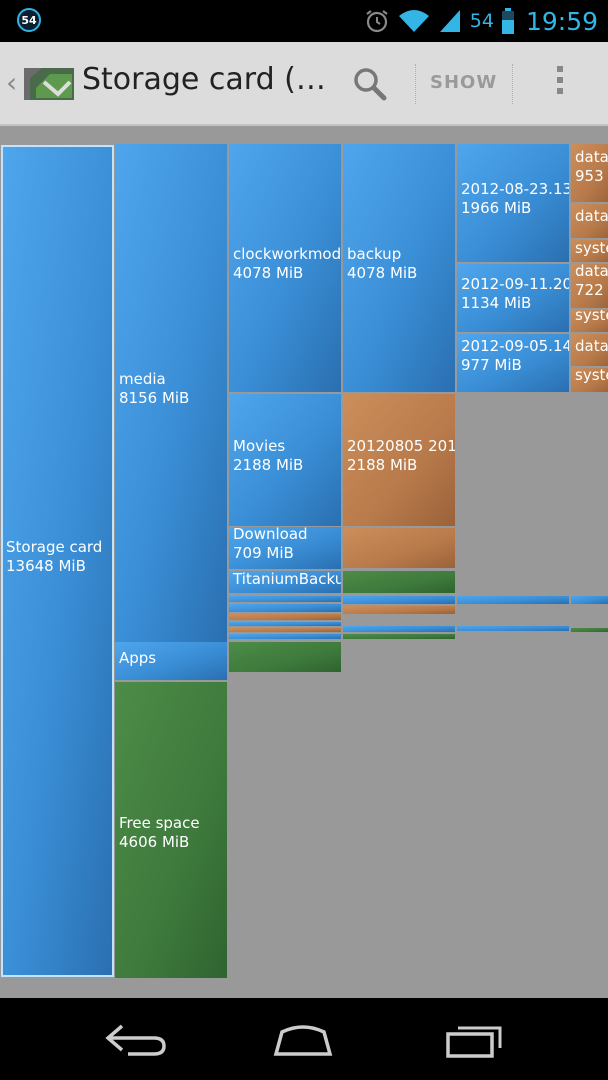 The width and height of the screenshot is (608, 1080). What do you see at coordinates (589, 290) in the screenshot?
I see `tile-size: 722` at bounding box center [589, 290].